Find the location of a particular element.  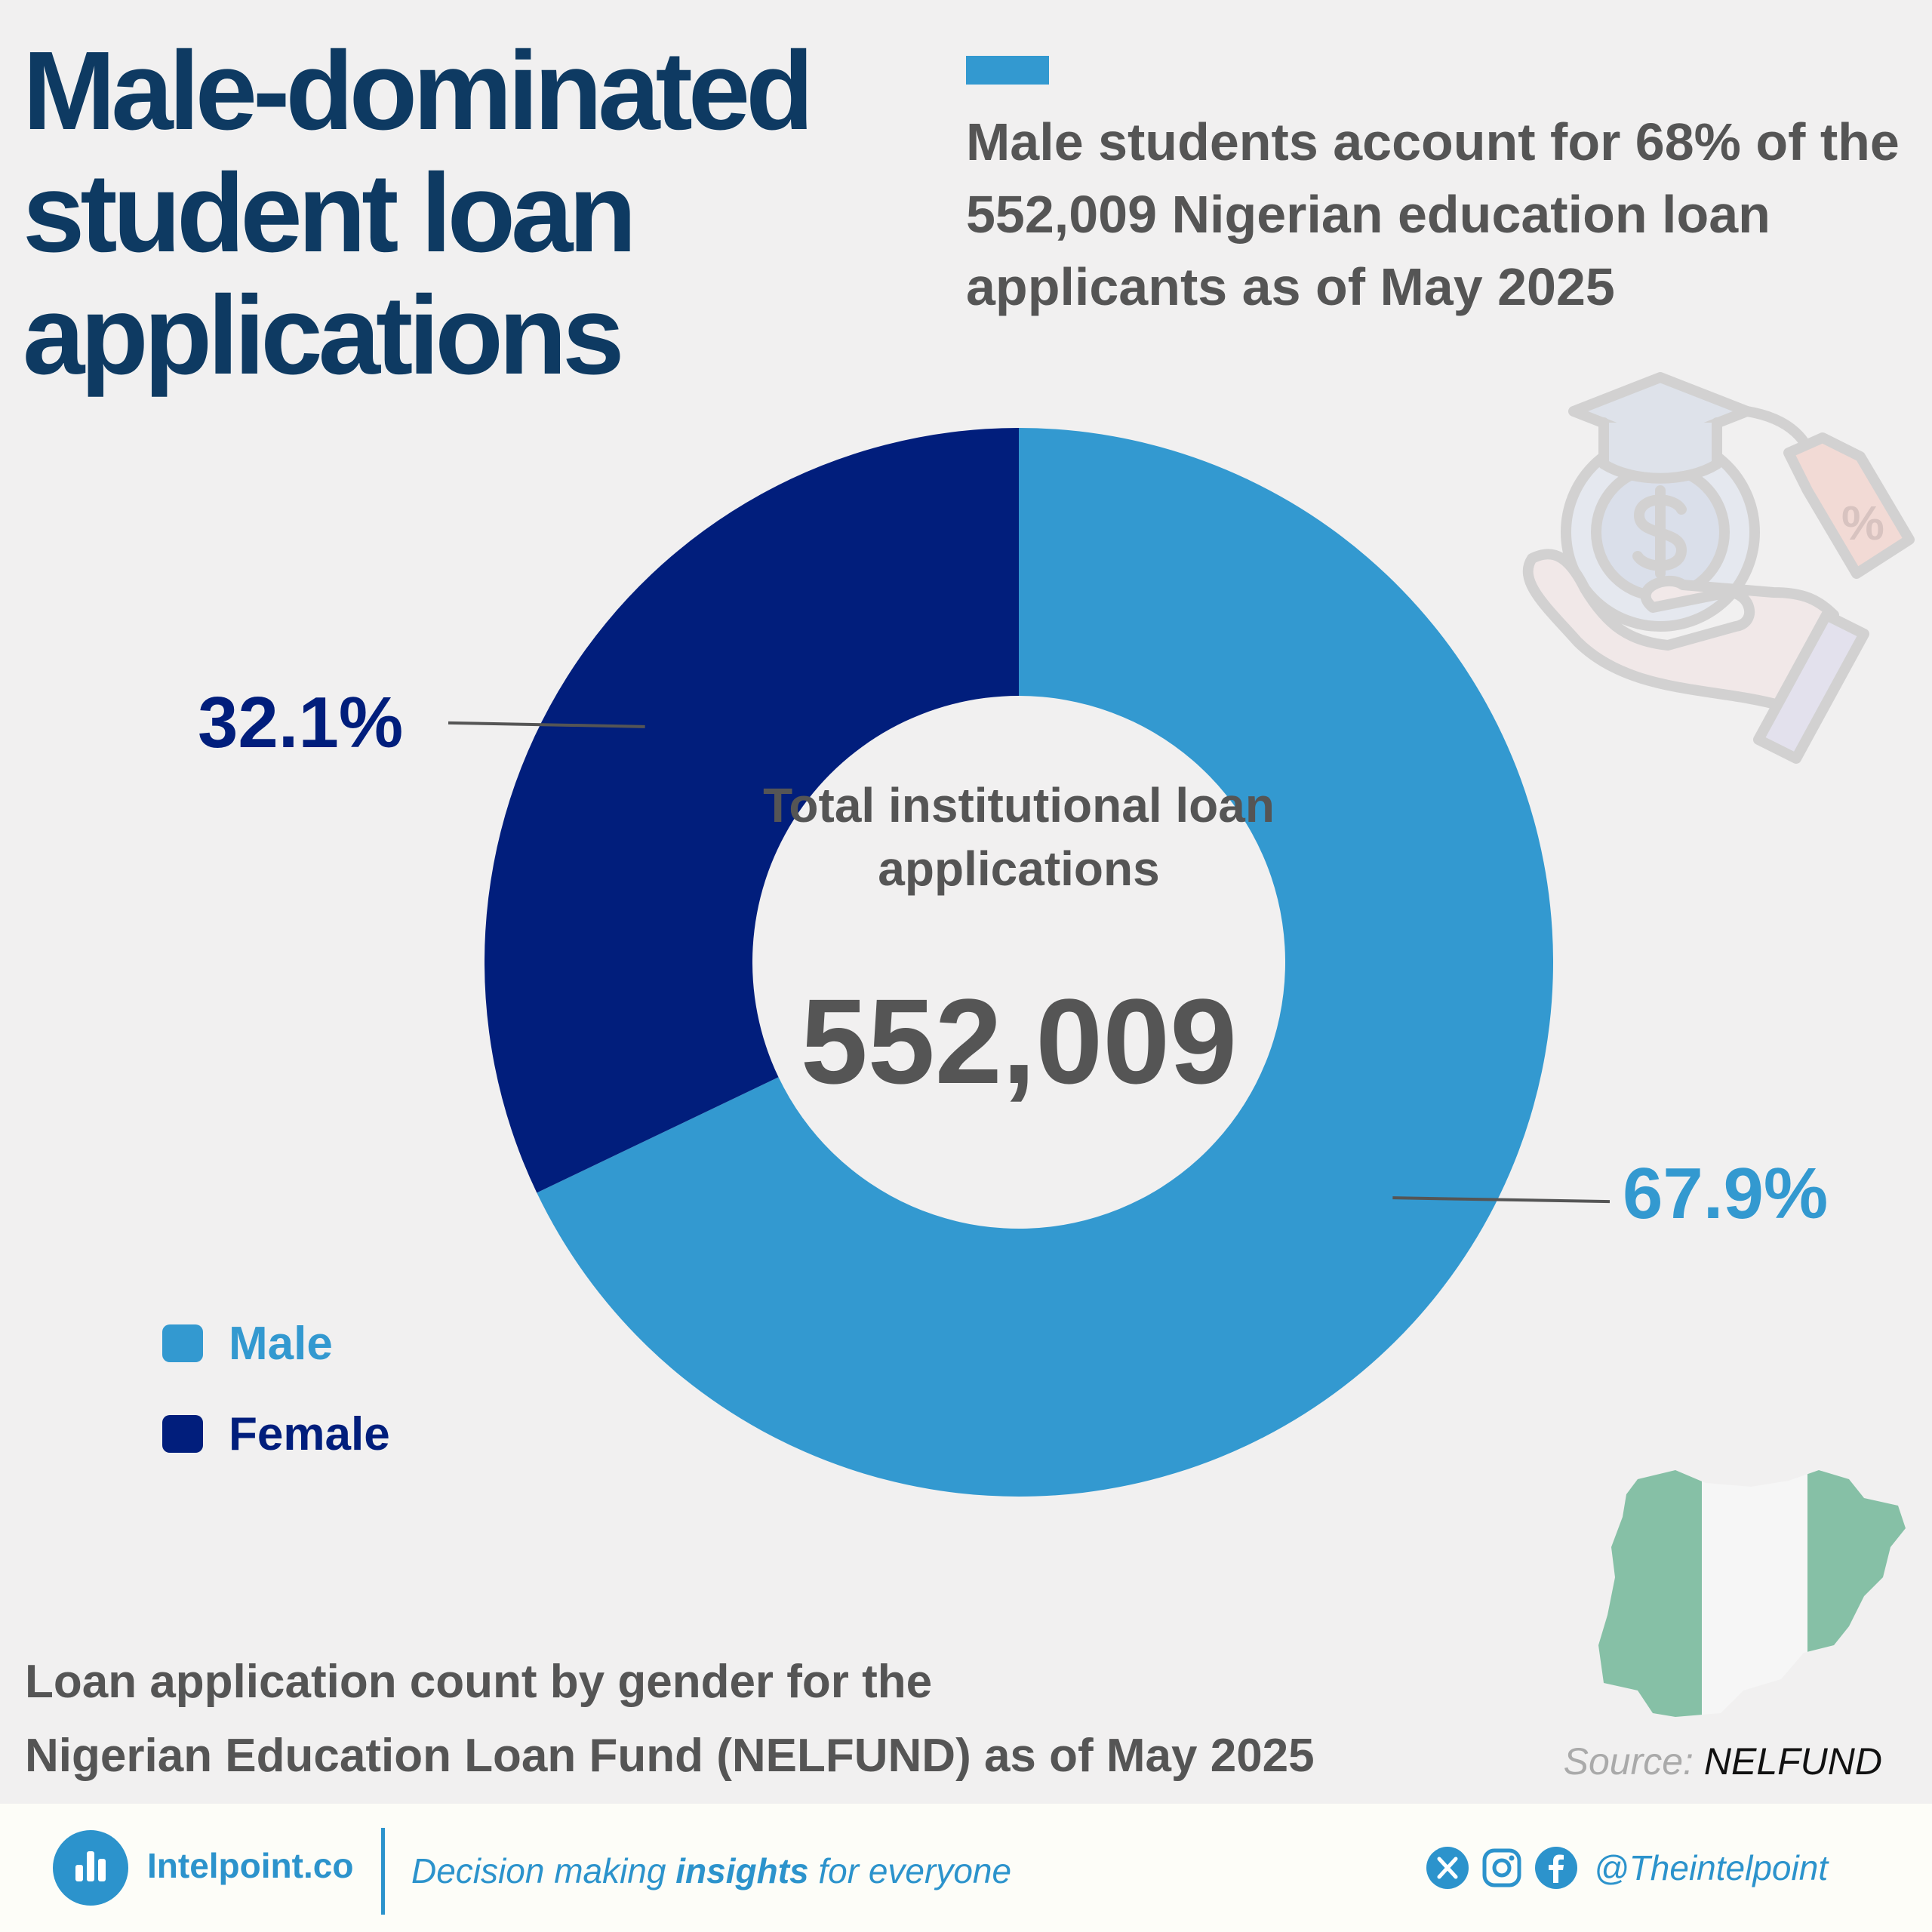

facebook-icon is located at coordinates (1556, 1868).